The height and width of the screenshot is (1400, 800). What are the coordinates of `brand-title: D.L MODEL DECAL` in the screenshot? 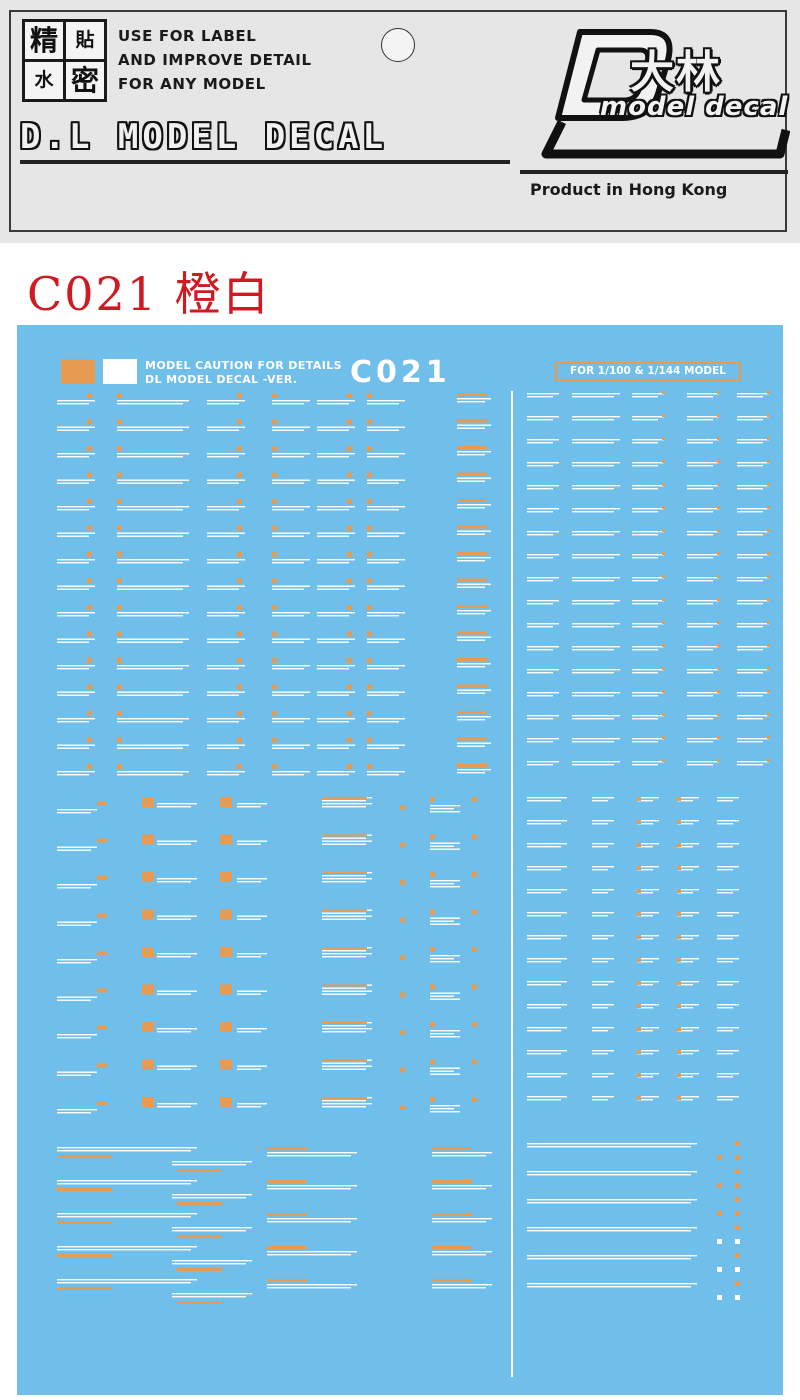 It's located at (204, 137).